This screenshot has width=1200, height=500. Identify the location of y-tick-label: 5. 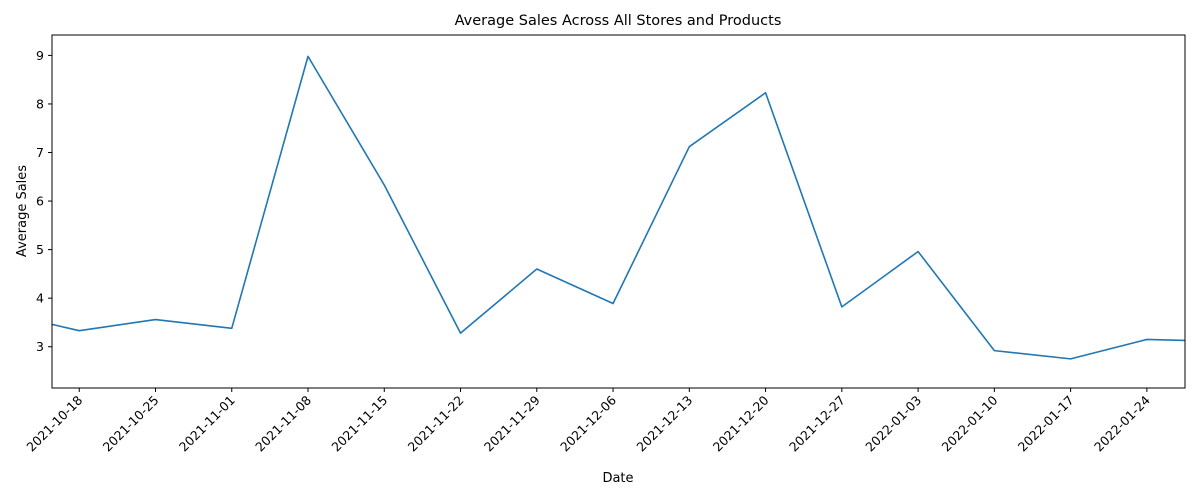
(40, 249).